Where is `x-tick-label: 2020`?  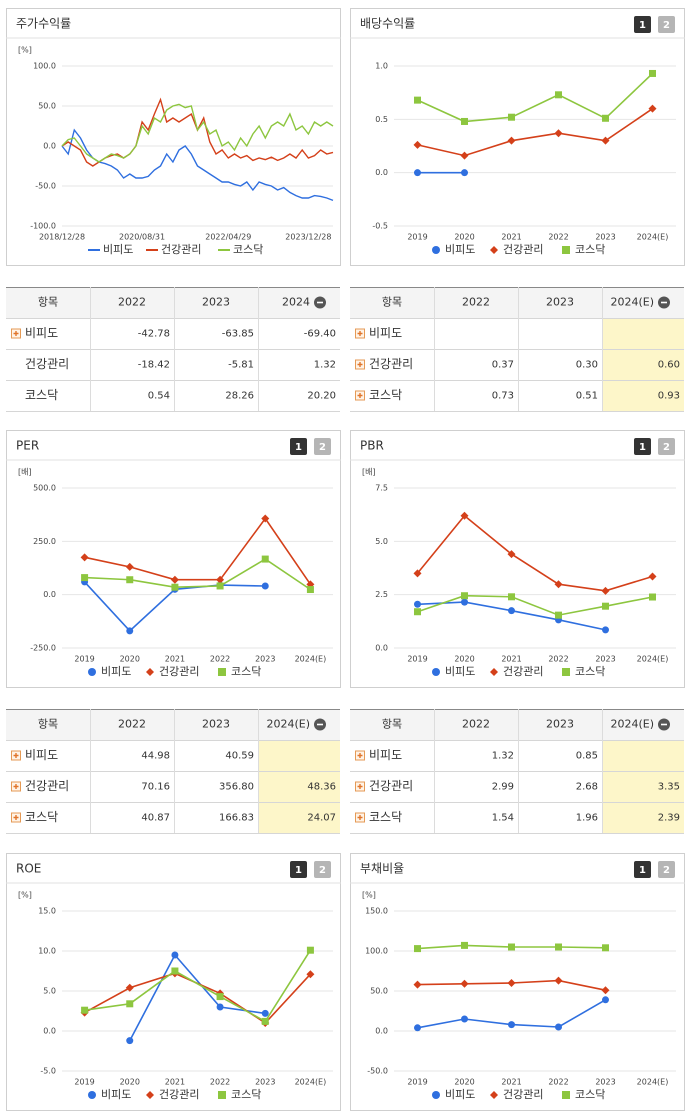 x-tick-label: 2020 is located at coordinates (130, 659).